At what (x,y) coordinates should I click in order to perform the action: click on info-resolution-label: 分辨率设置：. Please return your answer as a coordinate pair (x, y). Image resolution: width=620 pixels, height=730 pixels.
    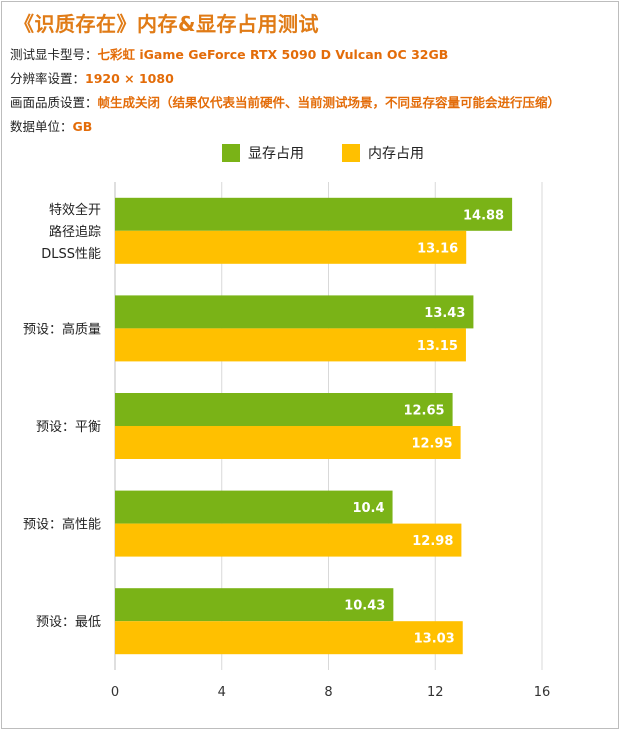
    Looking at the image, I should click on (48, 78).